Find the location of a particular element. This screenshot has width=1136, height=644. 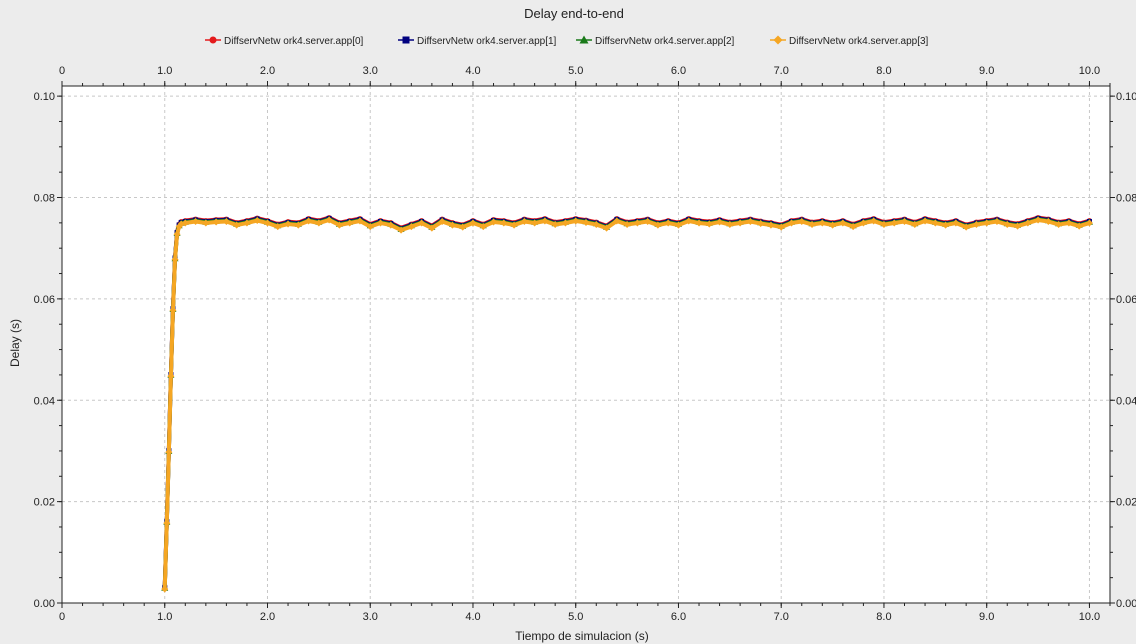

legend-label: DiffservNetw ork4.server.app[0] is located at coordinates (294, 41).